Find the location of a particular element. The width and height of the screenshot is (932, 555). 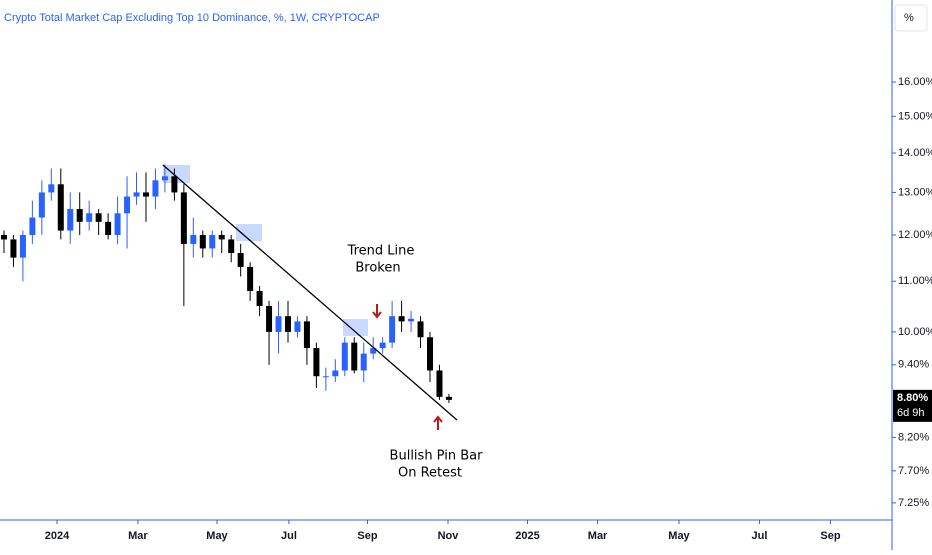

y-tick-label: 9.40% is located at coordinates (913, 365).